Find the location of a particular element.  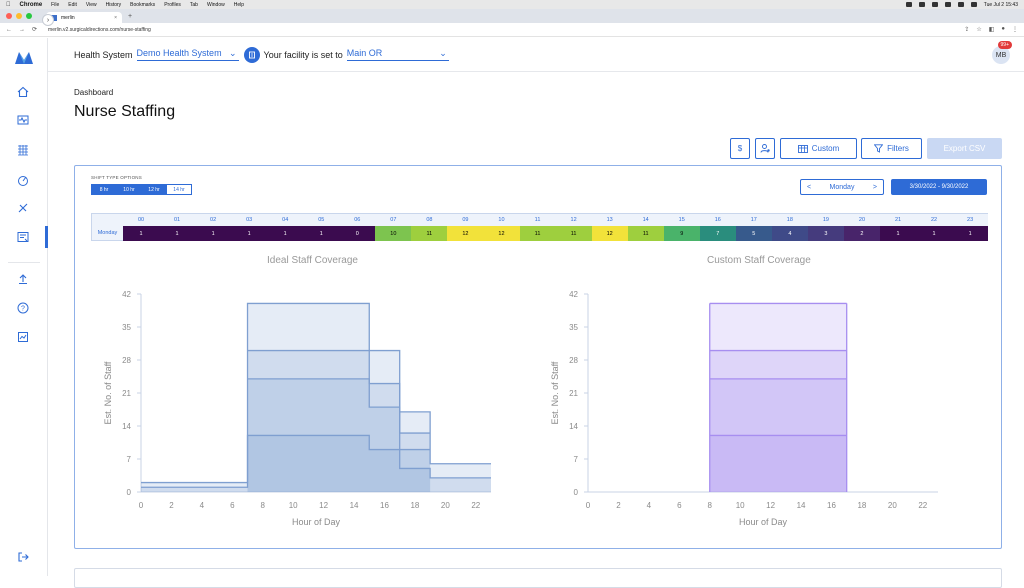

profile-icon: ● is located at coordinates (1003, 29).